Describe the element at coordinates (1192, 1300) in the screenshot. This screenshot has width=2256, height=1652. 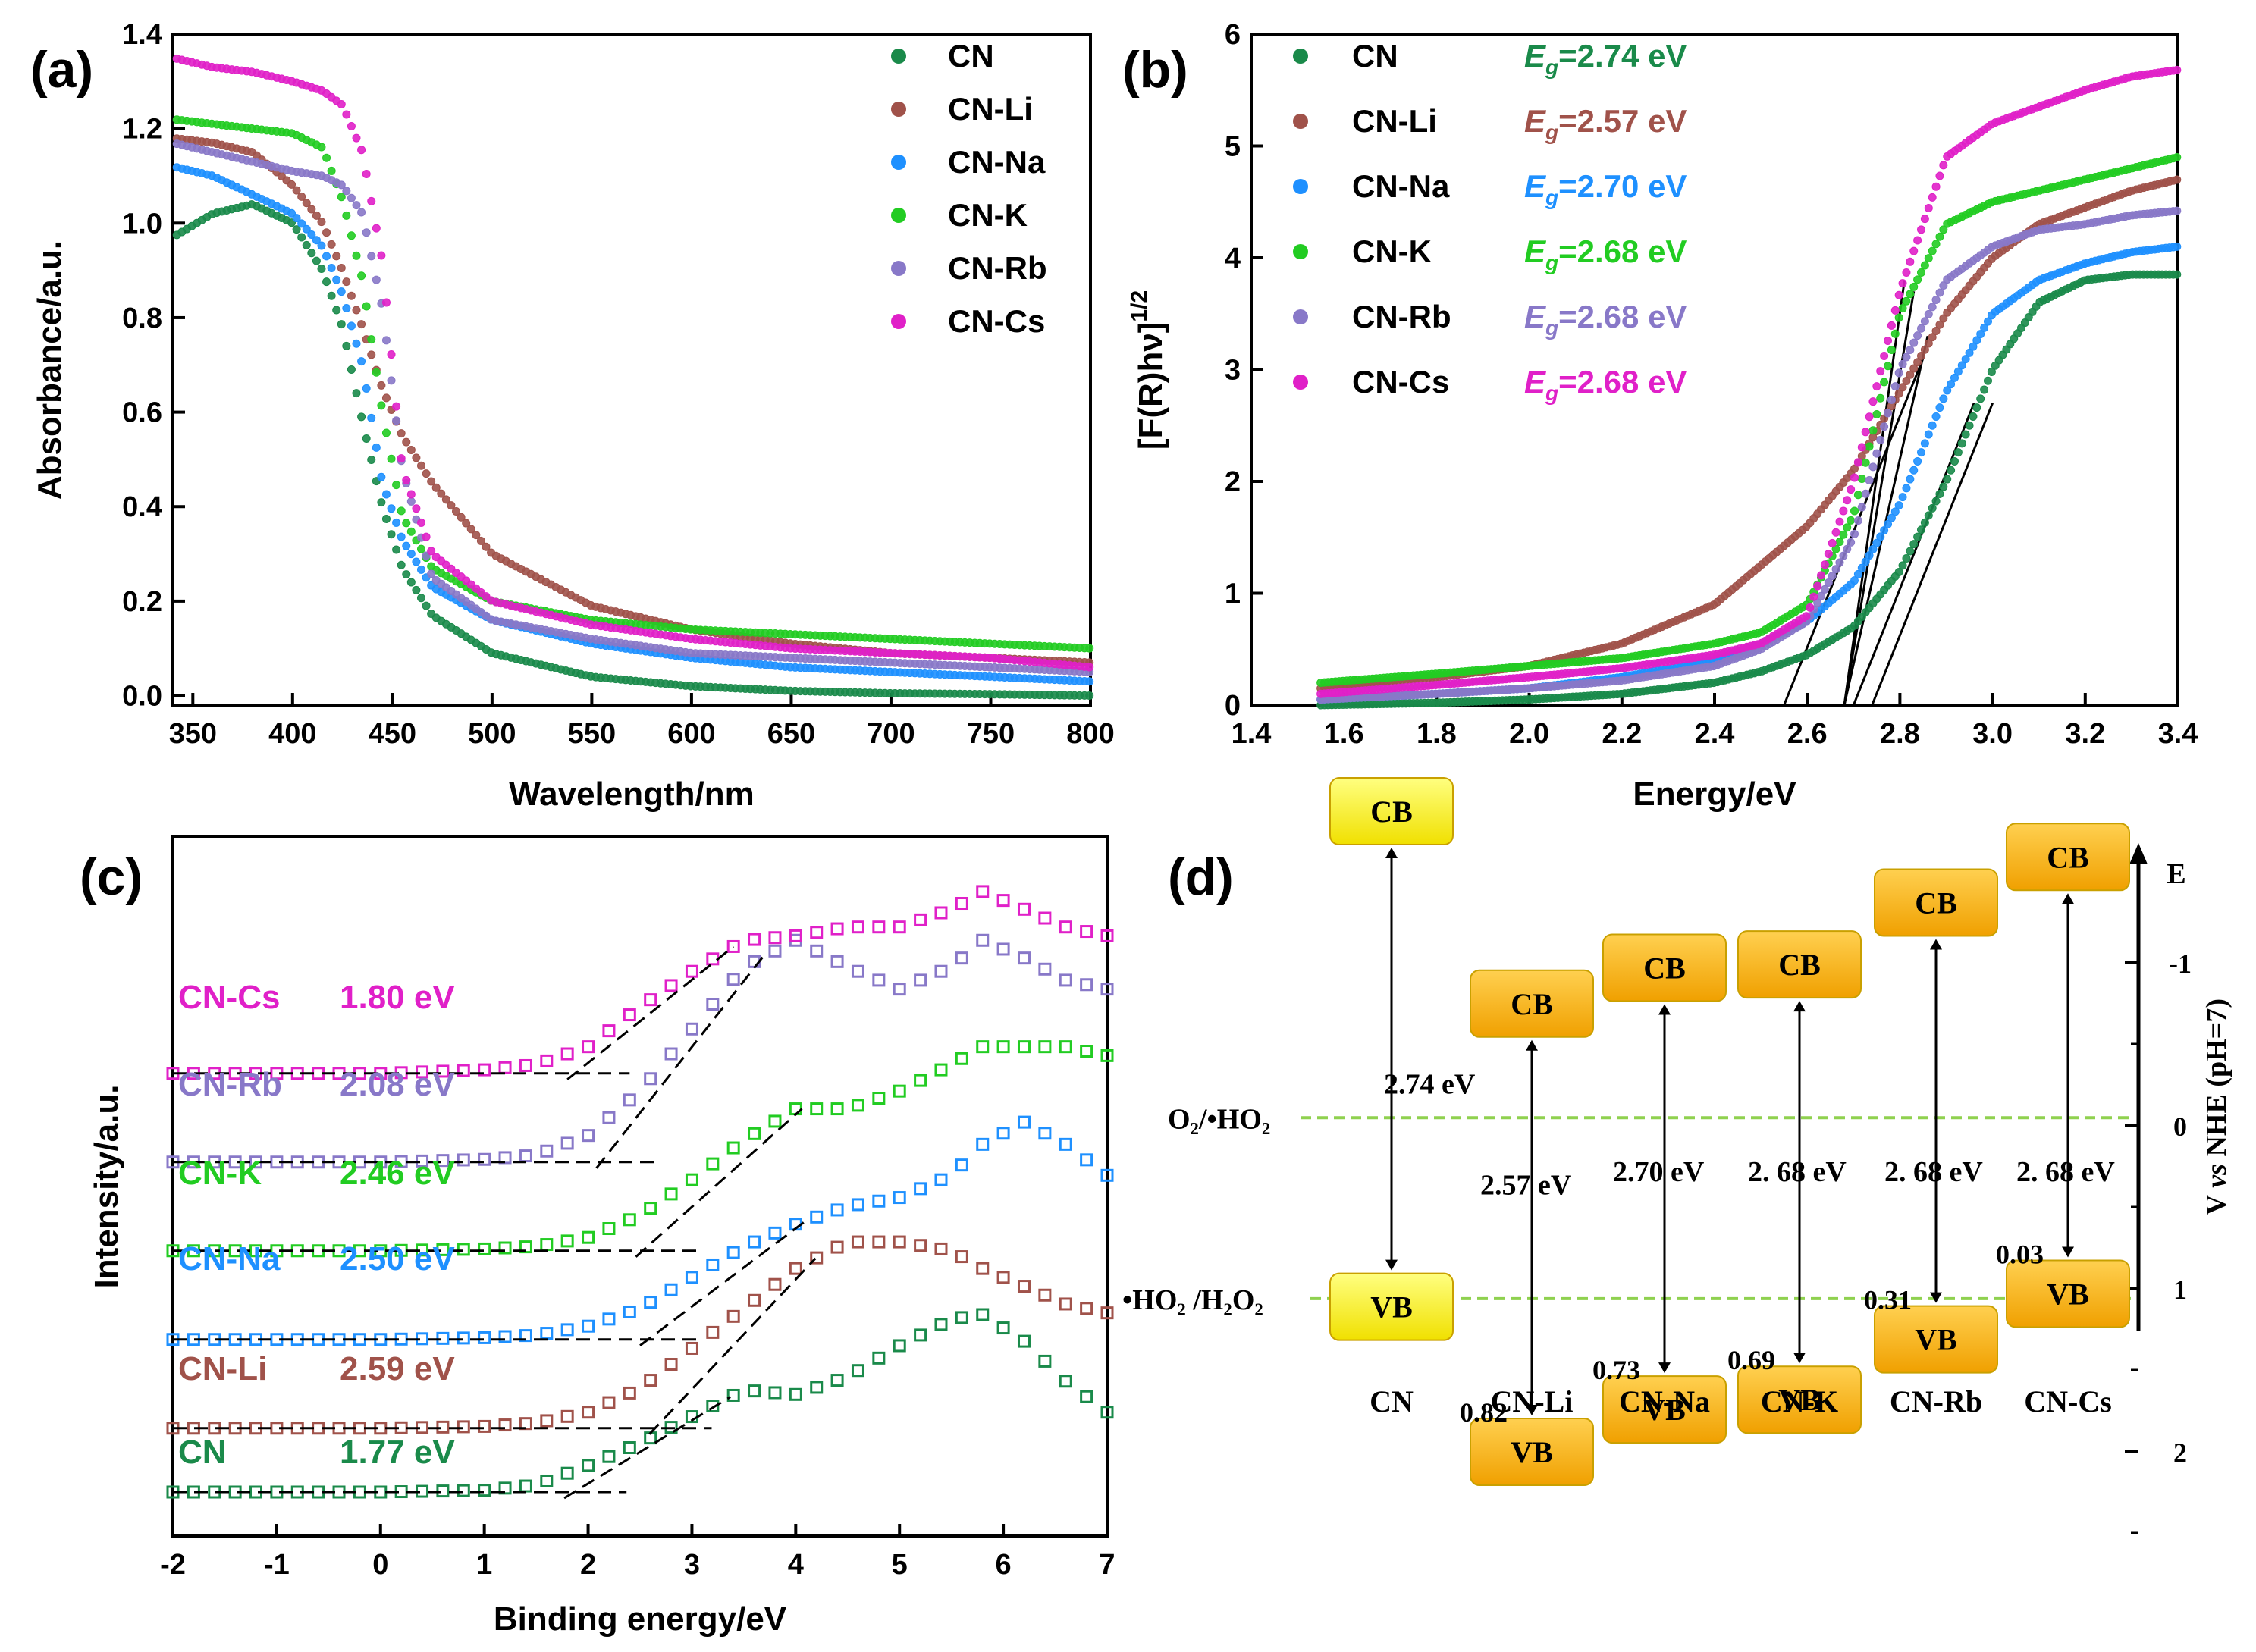
I see `h2o2-redox-label: •HO₂ /H₂O₂` at that location.